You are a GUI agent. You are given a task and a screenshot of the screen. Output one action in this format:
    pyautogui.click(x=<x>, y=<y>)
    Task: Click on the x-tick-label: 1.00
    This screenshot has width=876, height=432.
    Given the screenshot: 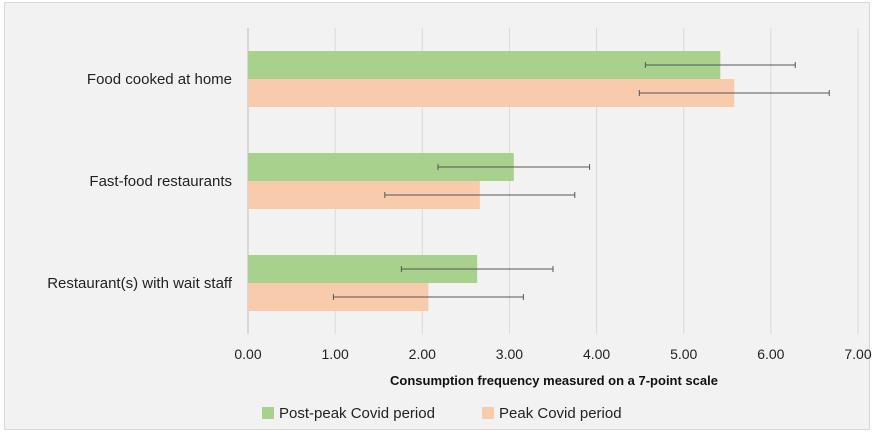 What is the action you would take?
    pyautogui.click(x=335, y=354)
    